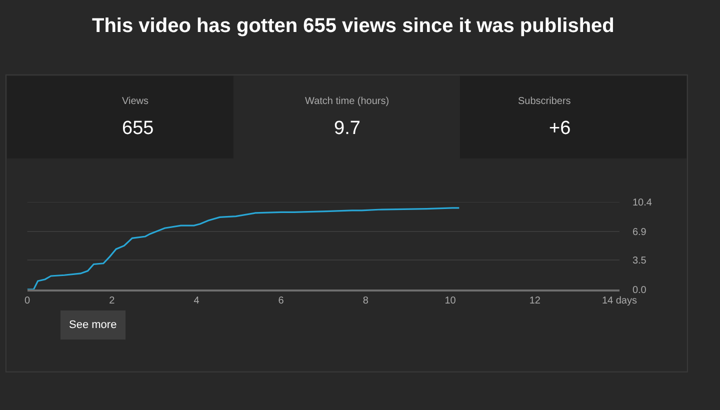 The height and width of the screenshot is (410, 720). I want to click on text: Watch time (hours), so click(347, 101).